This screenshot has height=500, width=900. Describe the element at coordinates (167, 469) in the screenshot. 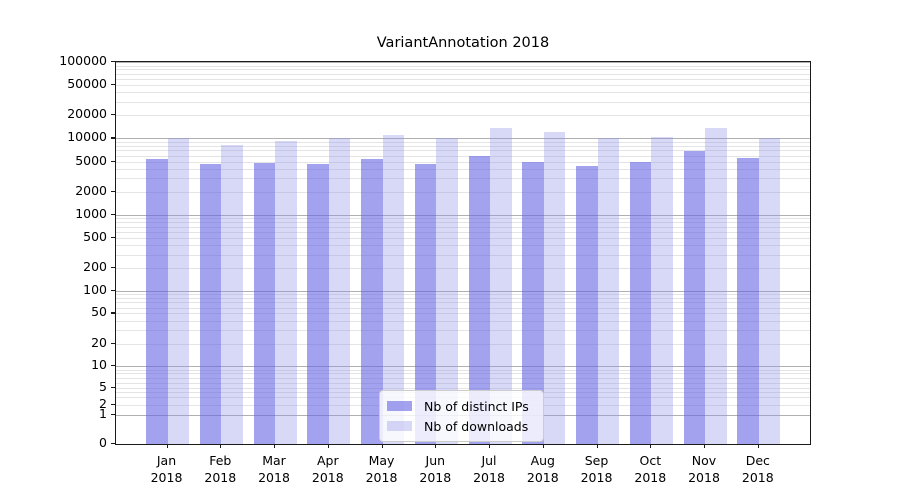

I see `x-tick-label: Jan 2018` at that location.